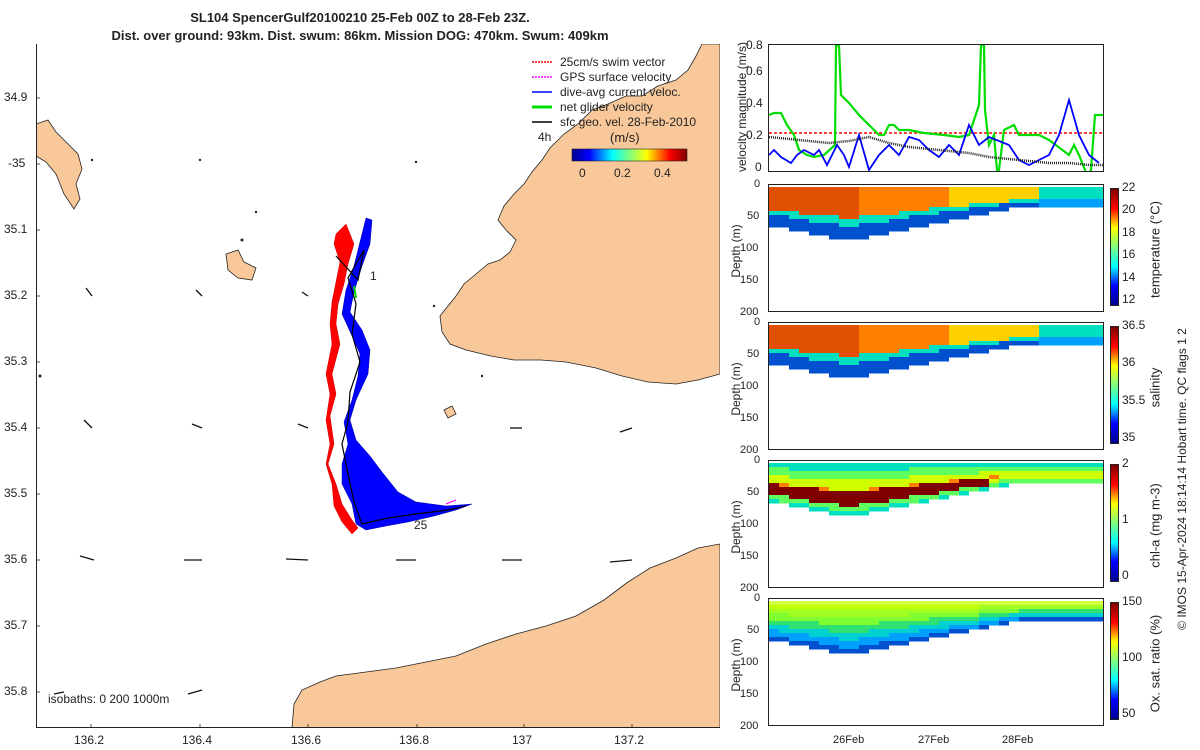 The image size is (1200, 750). I want to click on legend-swim: 25cm/s swim vector, so click(613, 62).